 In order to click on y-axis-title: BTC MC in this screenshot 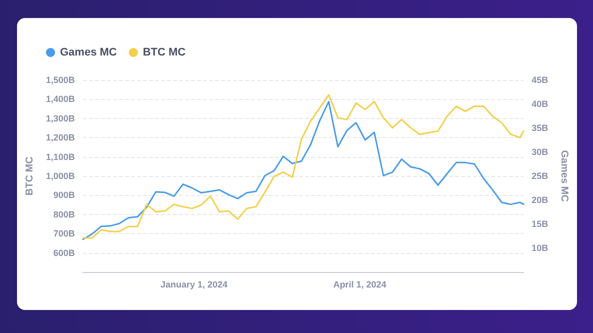, I will do `click(30, 176)`.